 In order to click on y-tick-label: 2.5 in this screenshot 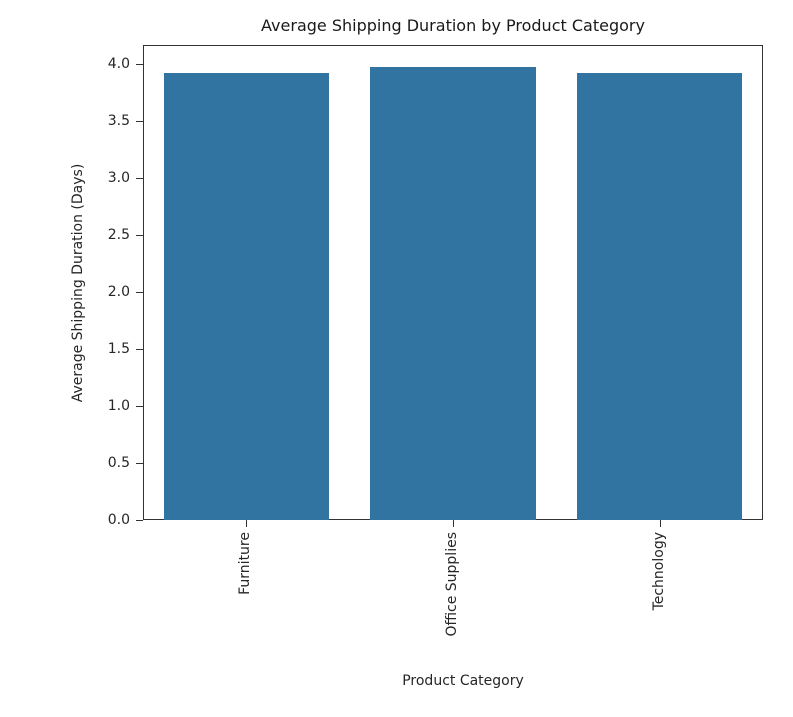, I will do `click(118, 235)`.